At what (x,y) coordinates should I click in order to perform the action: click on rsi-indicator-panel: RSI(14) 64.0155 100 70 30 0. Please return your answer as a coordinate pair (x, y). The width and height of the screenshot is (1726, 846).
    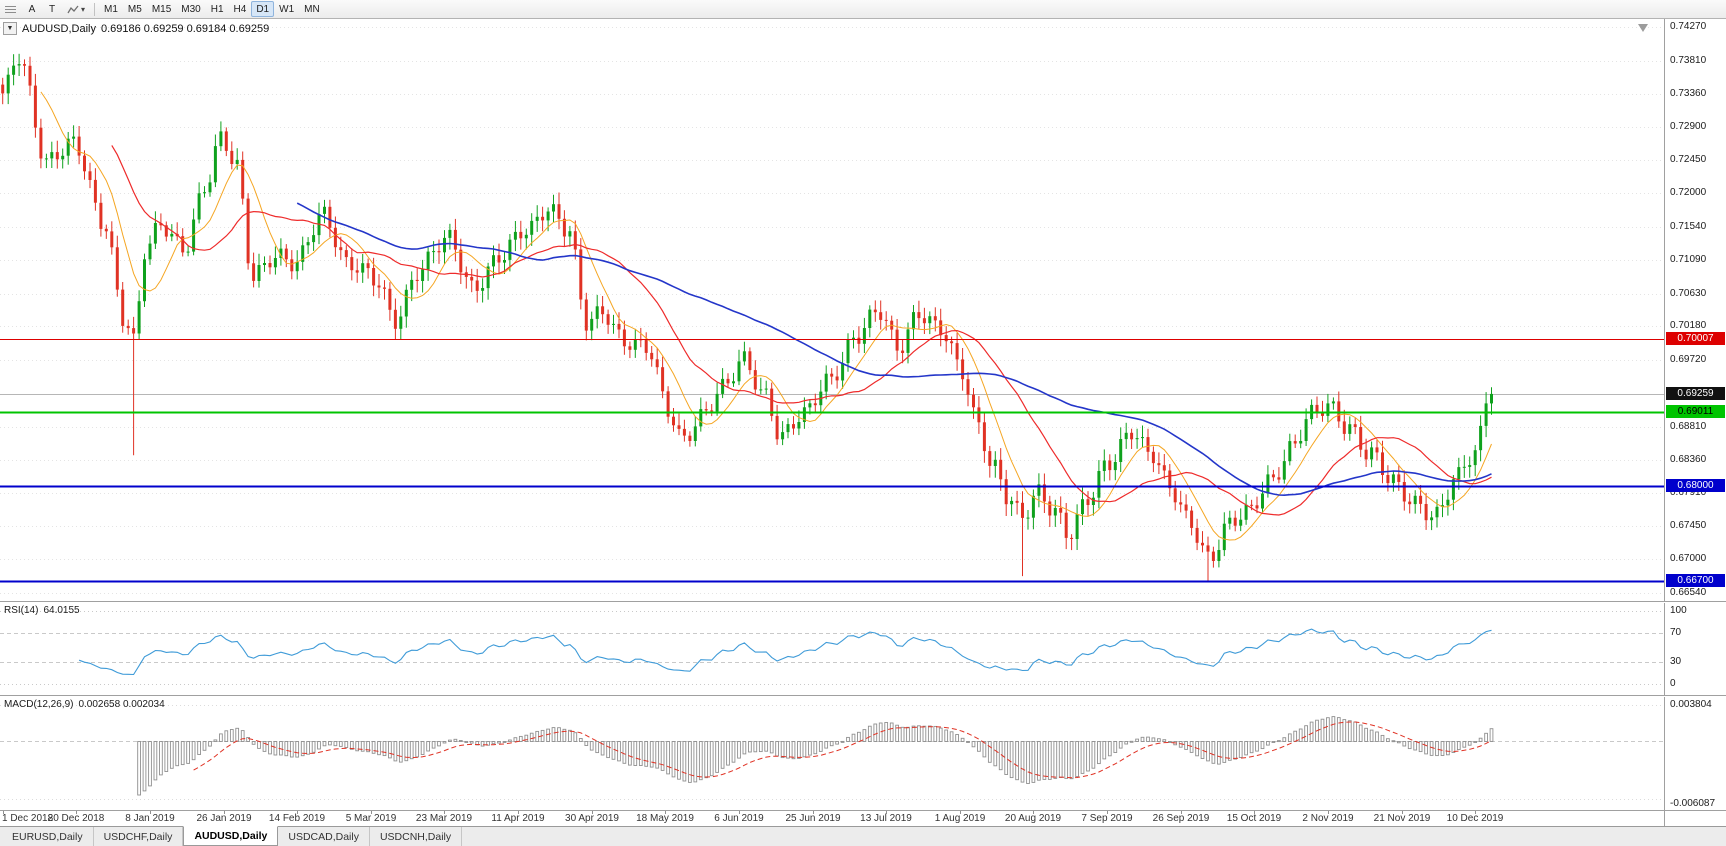
    Looking at the image, I should click on (863, 648).